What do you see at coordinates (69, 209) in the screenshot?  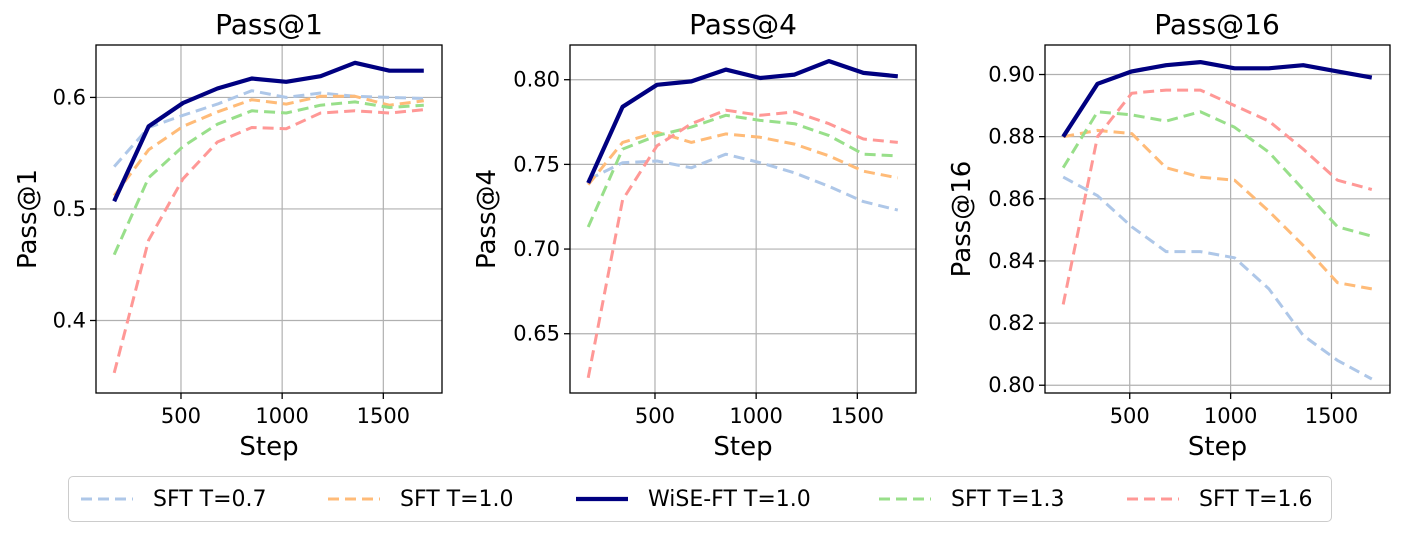 I see `y-tick-label: 0.5` at bounding box center [69, 209].